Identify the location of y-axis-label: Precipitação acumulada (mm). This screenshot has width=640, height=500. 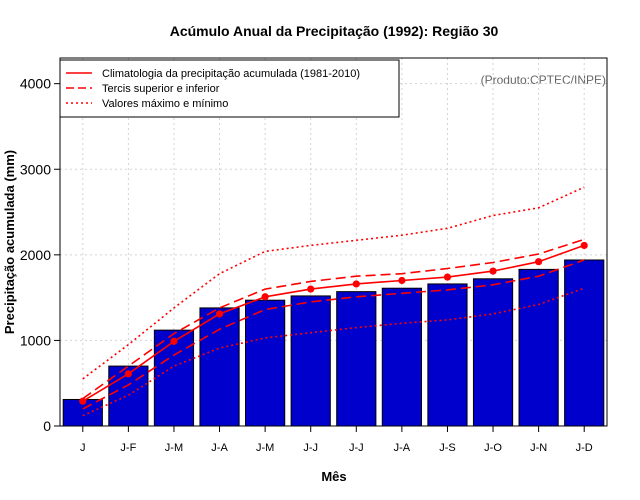
(9, 242).